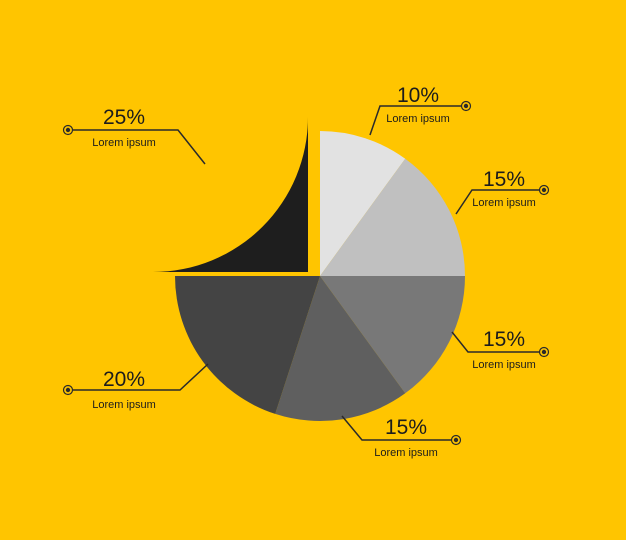  I want to click on slice-sublabel-3: Lorem ipsum, so click(504, 365).